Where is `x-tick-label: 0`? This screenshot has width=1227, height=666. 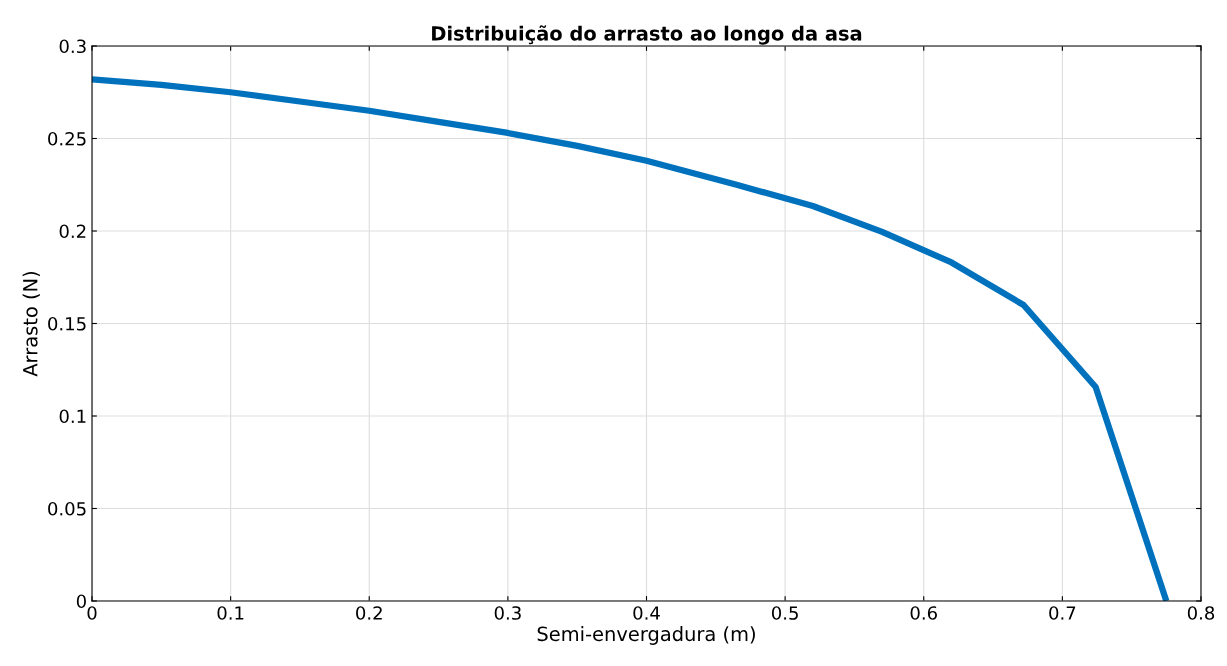
x-tick-label: 0 is located at coordinates (92, 613).